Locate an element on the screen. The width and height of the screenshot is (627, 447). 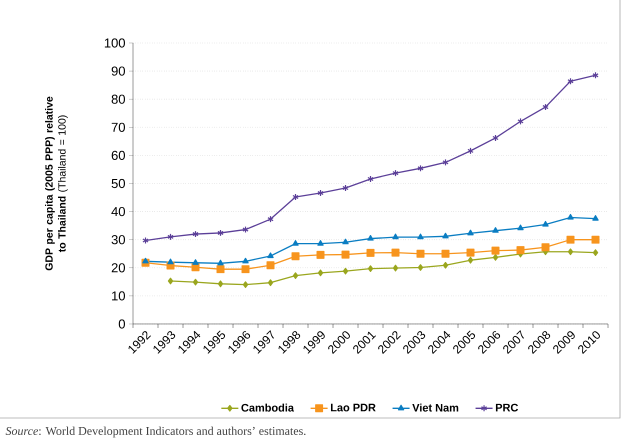
y-tick-label: 0 is located at coordinates (121, 324).